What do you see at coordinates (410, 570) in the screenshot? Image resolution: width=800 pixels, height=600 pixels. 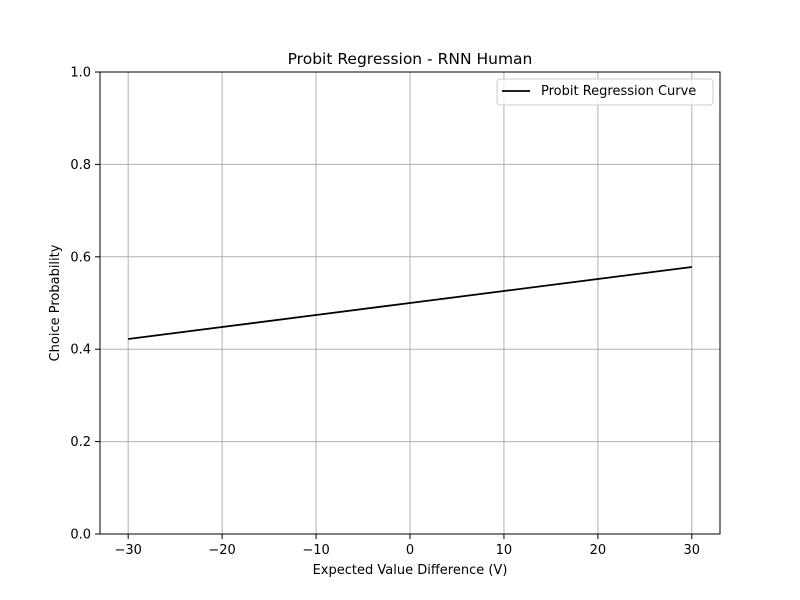 I see `x-axis-label: Expected Value Difference (V)` at bounding box center [410, 570].